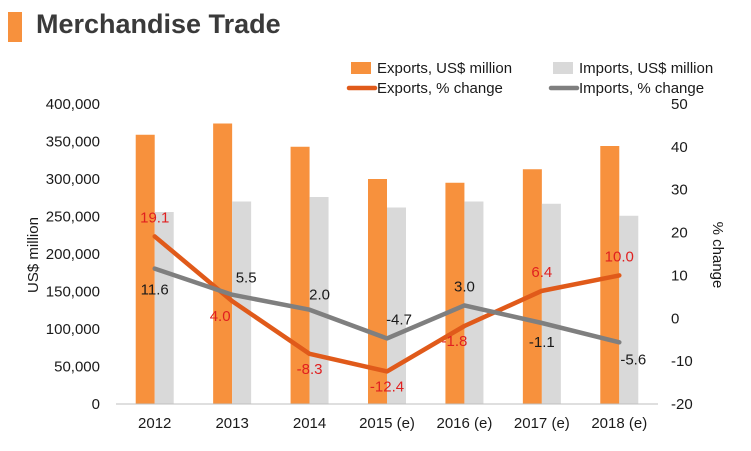  I want to click on left-tick-label: 150,000, so click(73, 292).